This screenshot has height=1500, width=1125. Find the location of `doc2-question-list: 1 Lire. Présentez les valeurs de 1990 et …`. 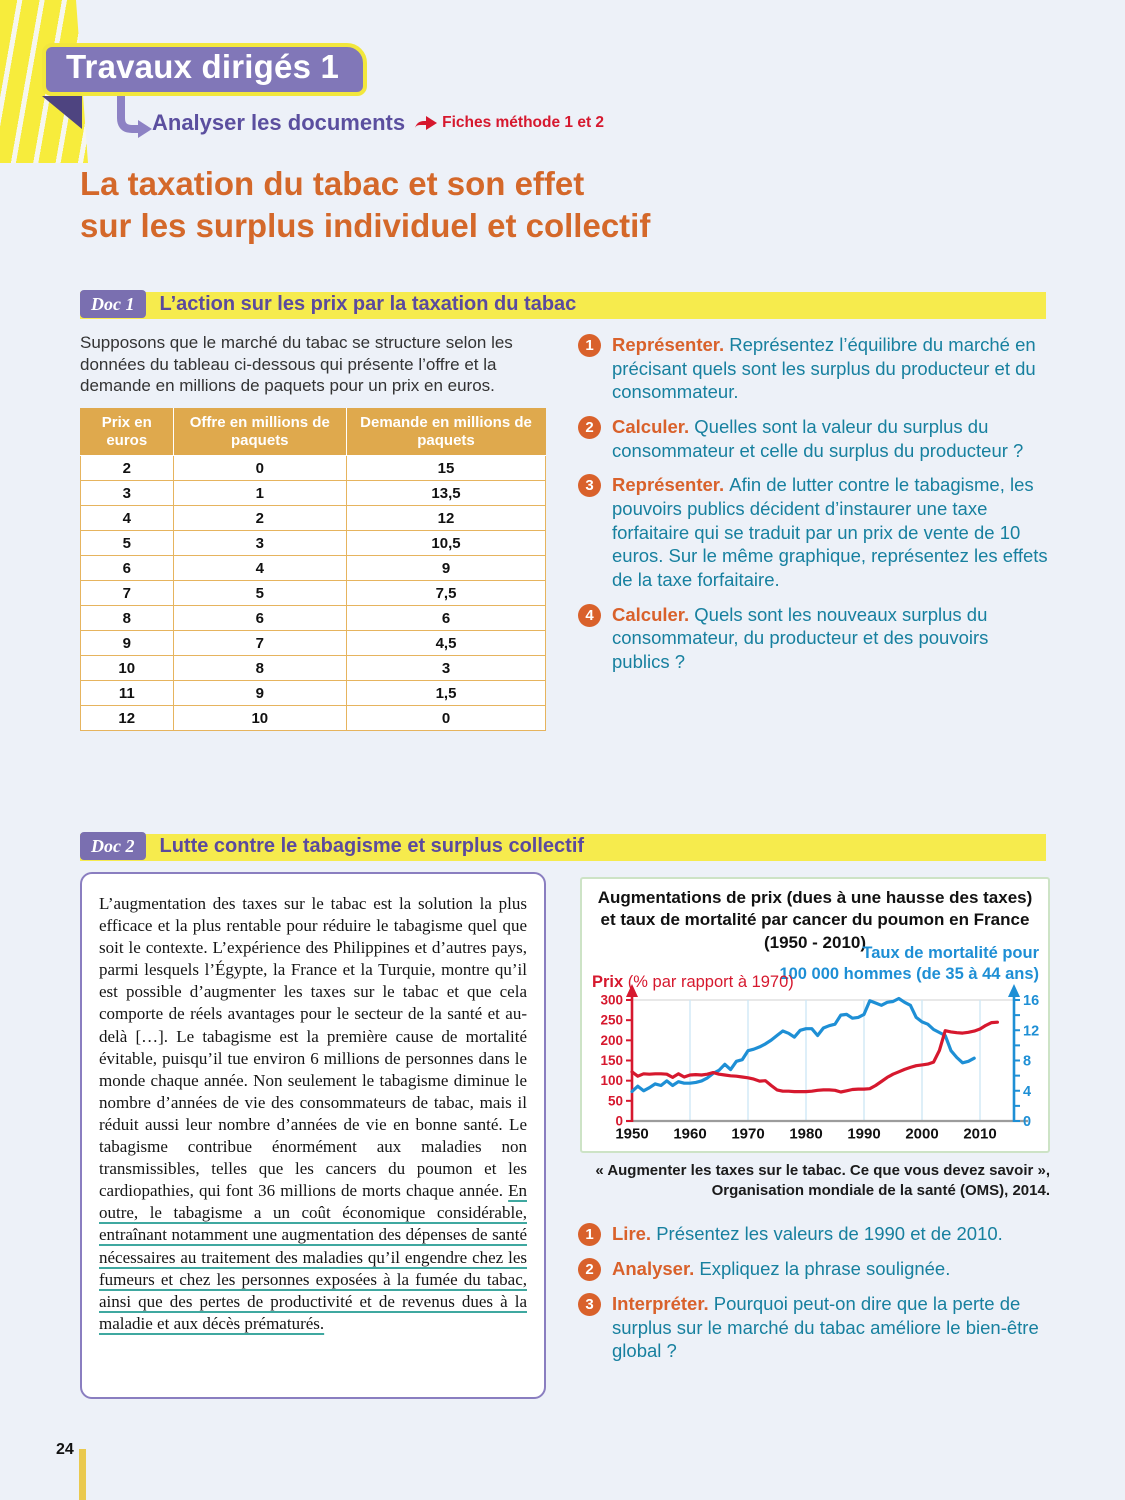

doc2-question-list: 1 Lire. Présentez les valeurs de 1990 et … is located at coordinates (817, 1298).